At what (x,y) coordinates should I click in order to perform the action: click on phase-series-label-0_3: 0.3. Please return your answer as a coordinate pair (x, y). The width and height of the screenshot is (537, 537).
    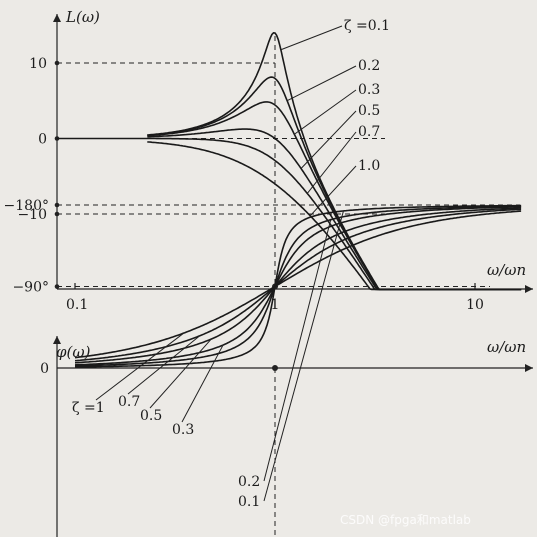
    Looking at the image, I should click on (183, 430).